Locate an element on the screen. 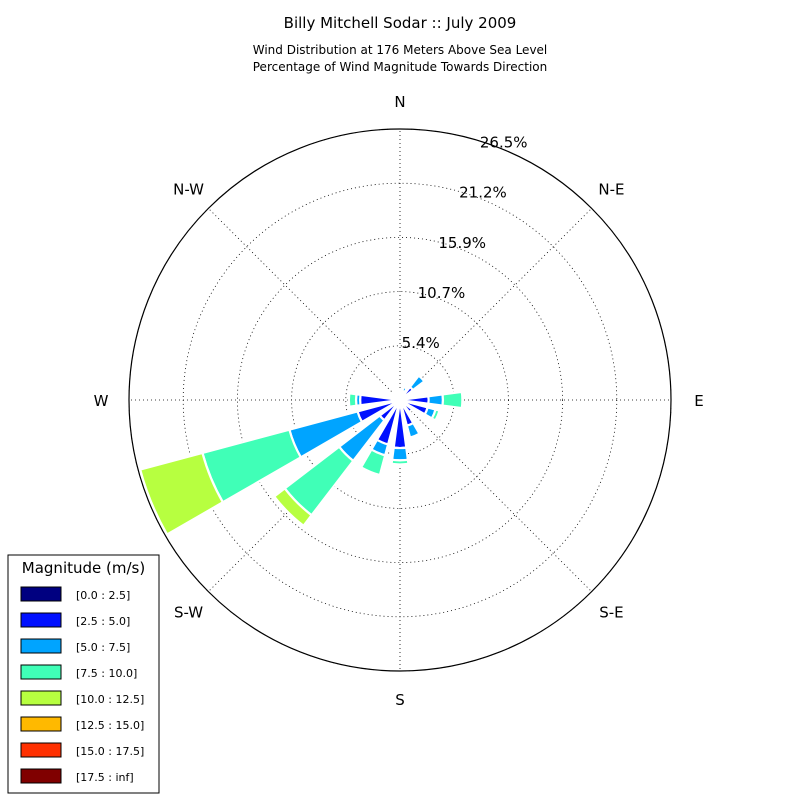  legend-label-2: [5.0 : 7.5] is located at coordinates (103, 647).